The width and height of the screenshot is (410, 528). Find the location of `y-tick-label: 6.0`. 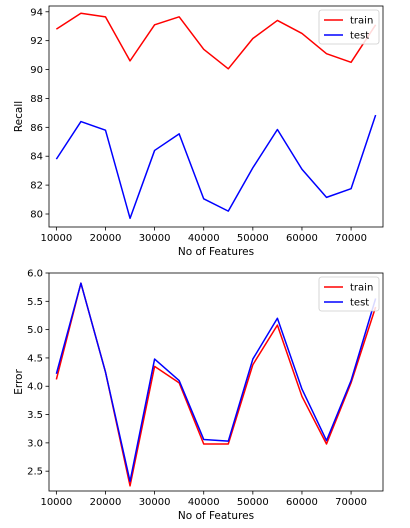

y-tick-label: 6.0 is located at coordinates (35, 274).